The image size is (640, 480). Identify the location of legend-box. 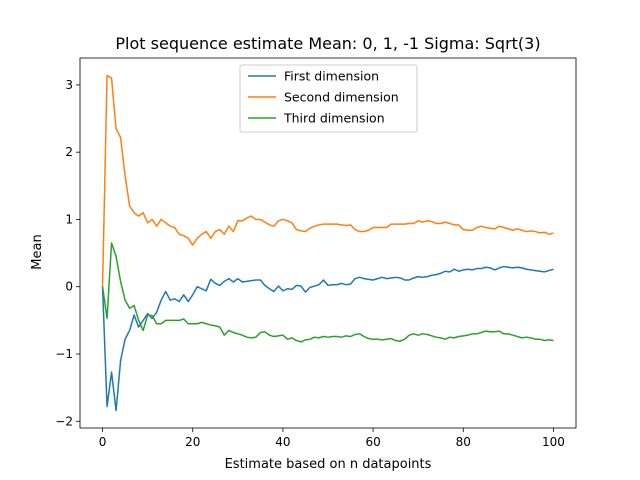
(328, 98).